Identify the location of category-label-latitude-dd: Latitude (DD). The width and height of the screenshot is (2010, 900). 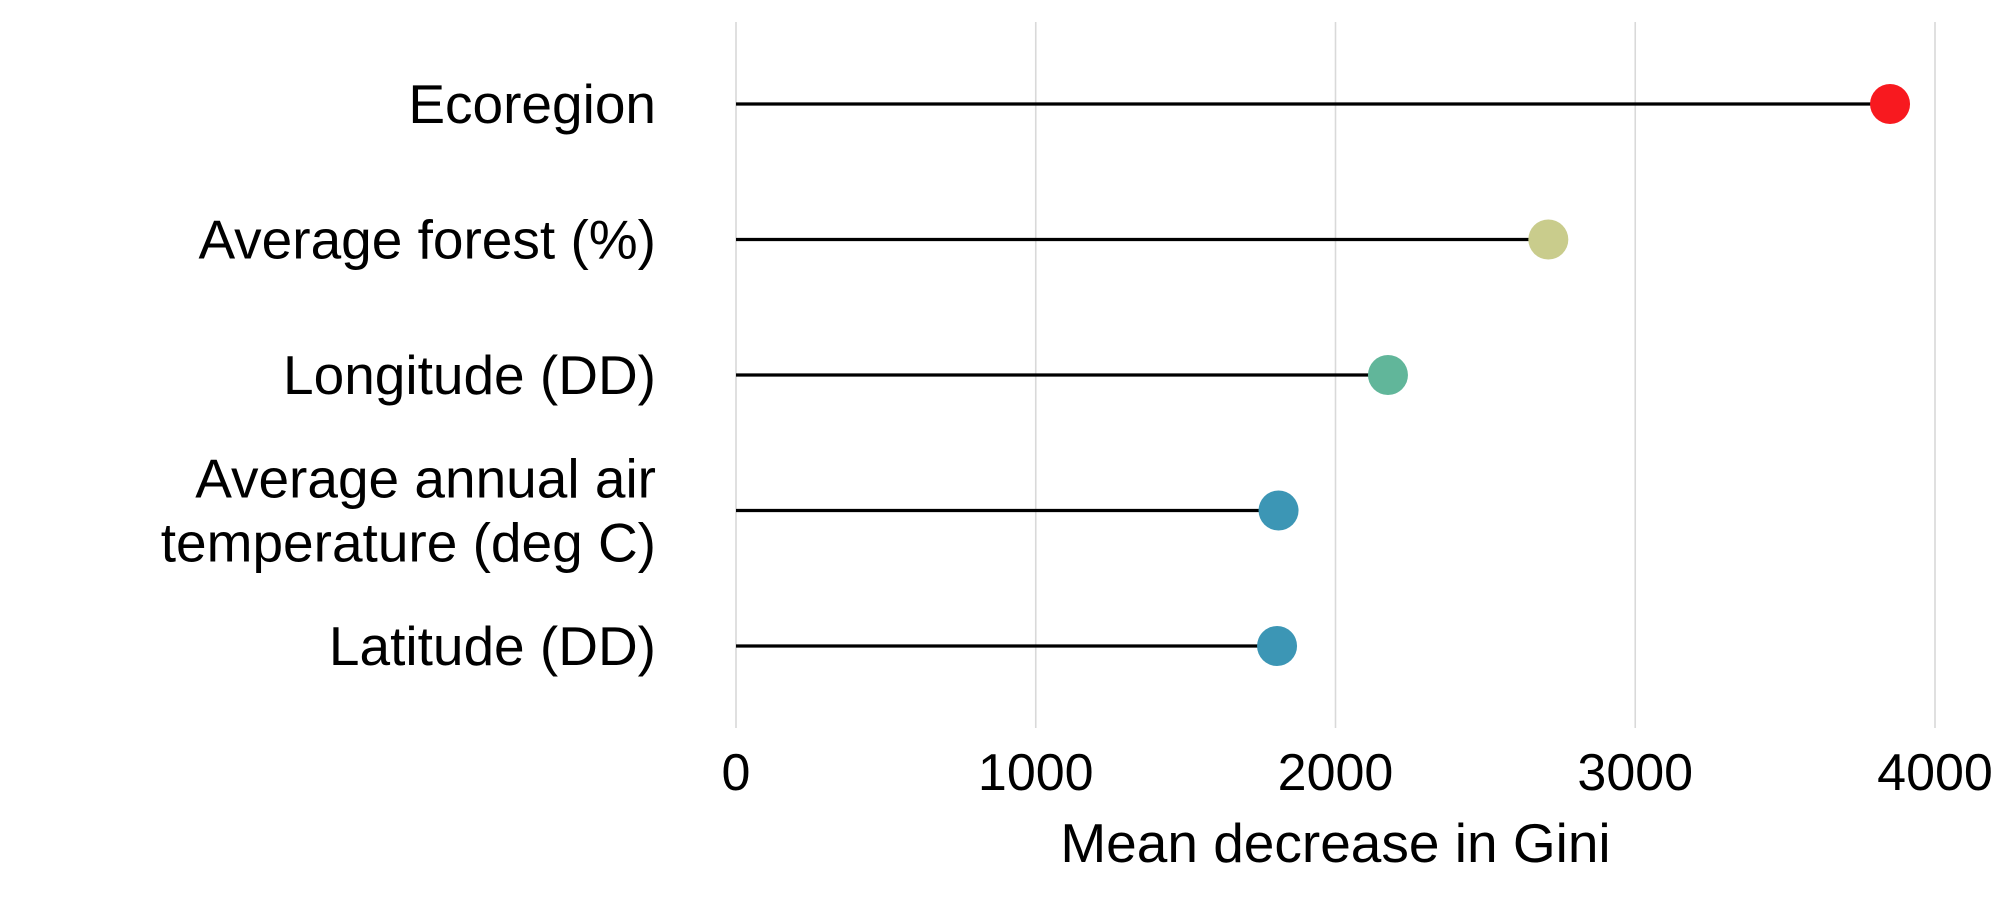
(492, 646).